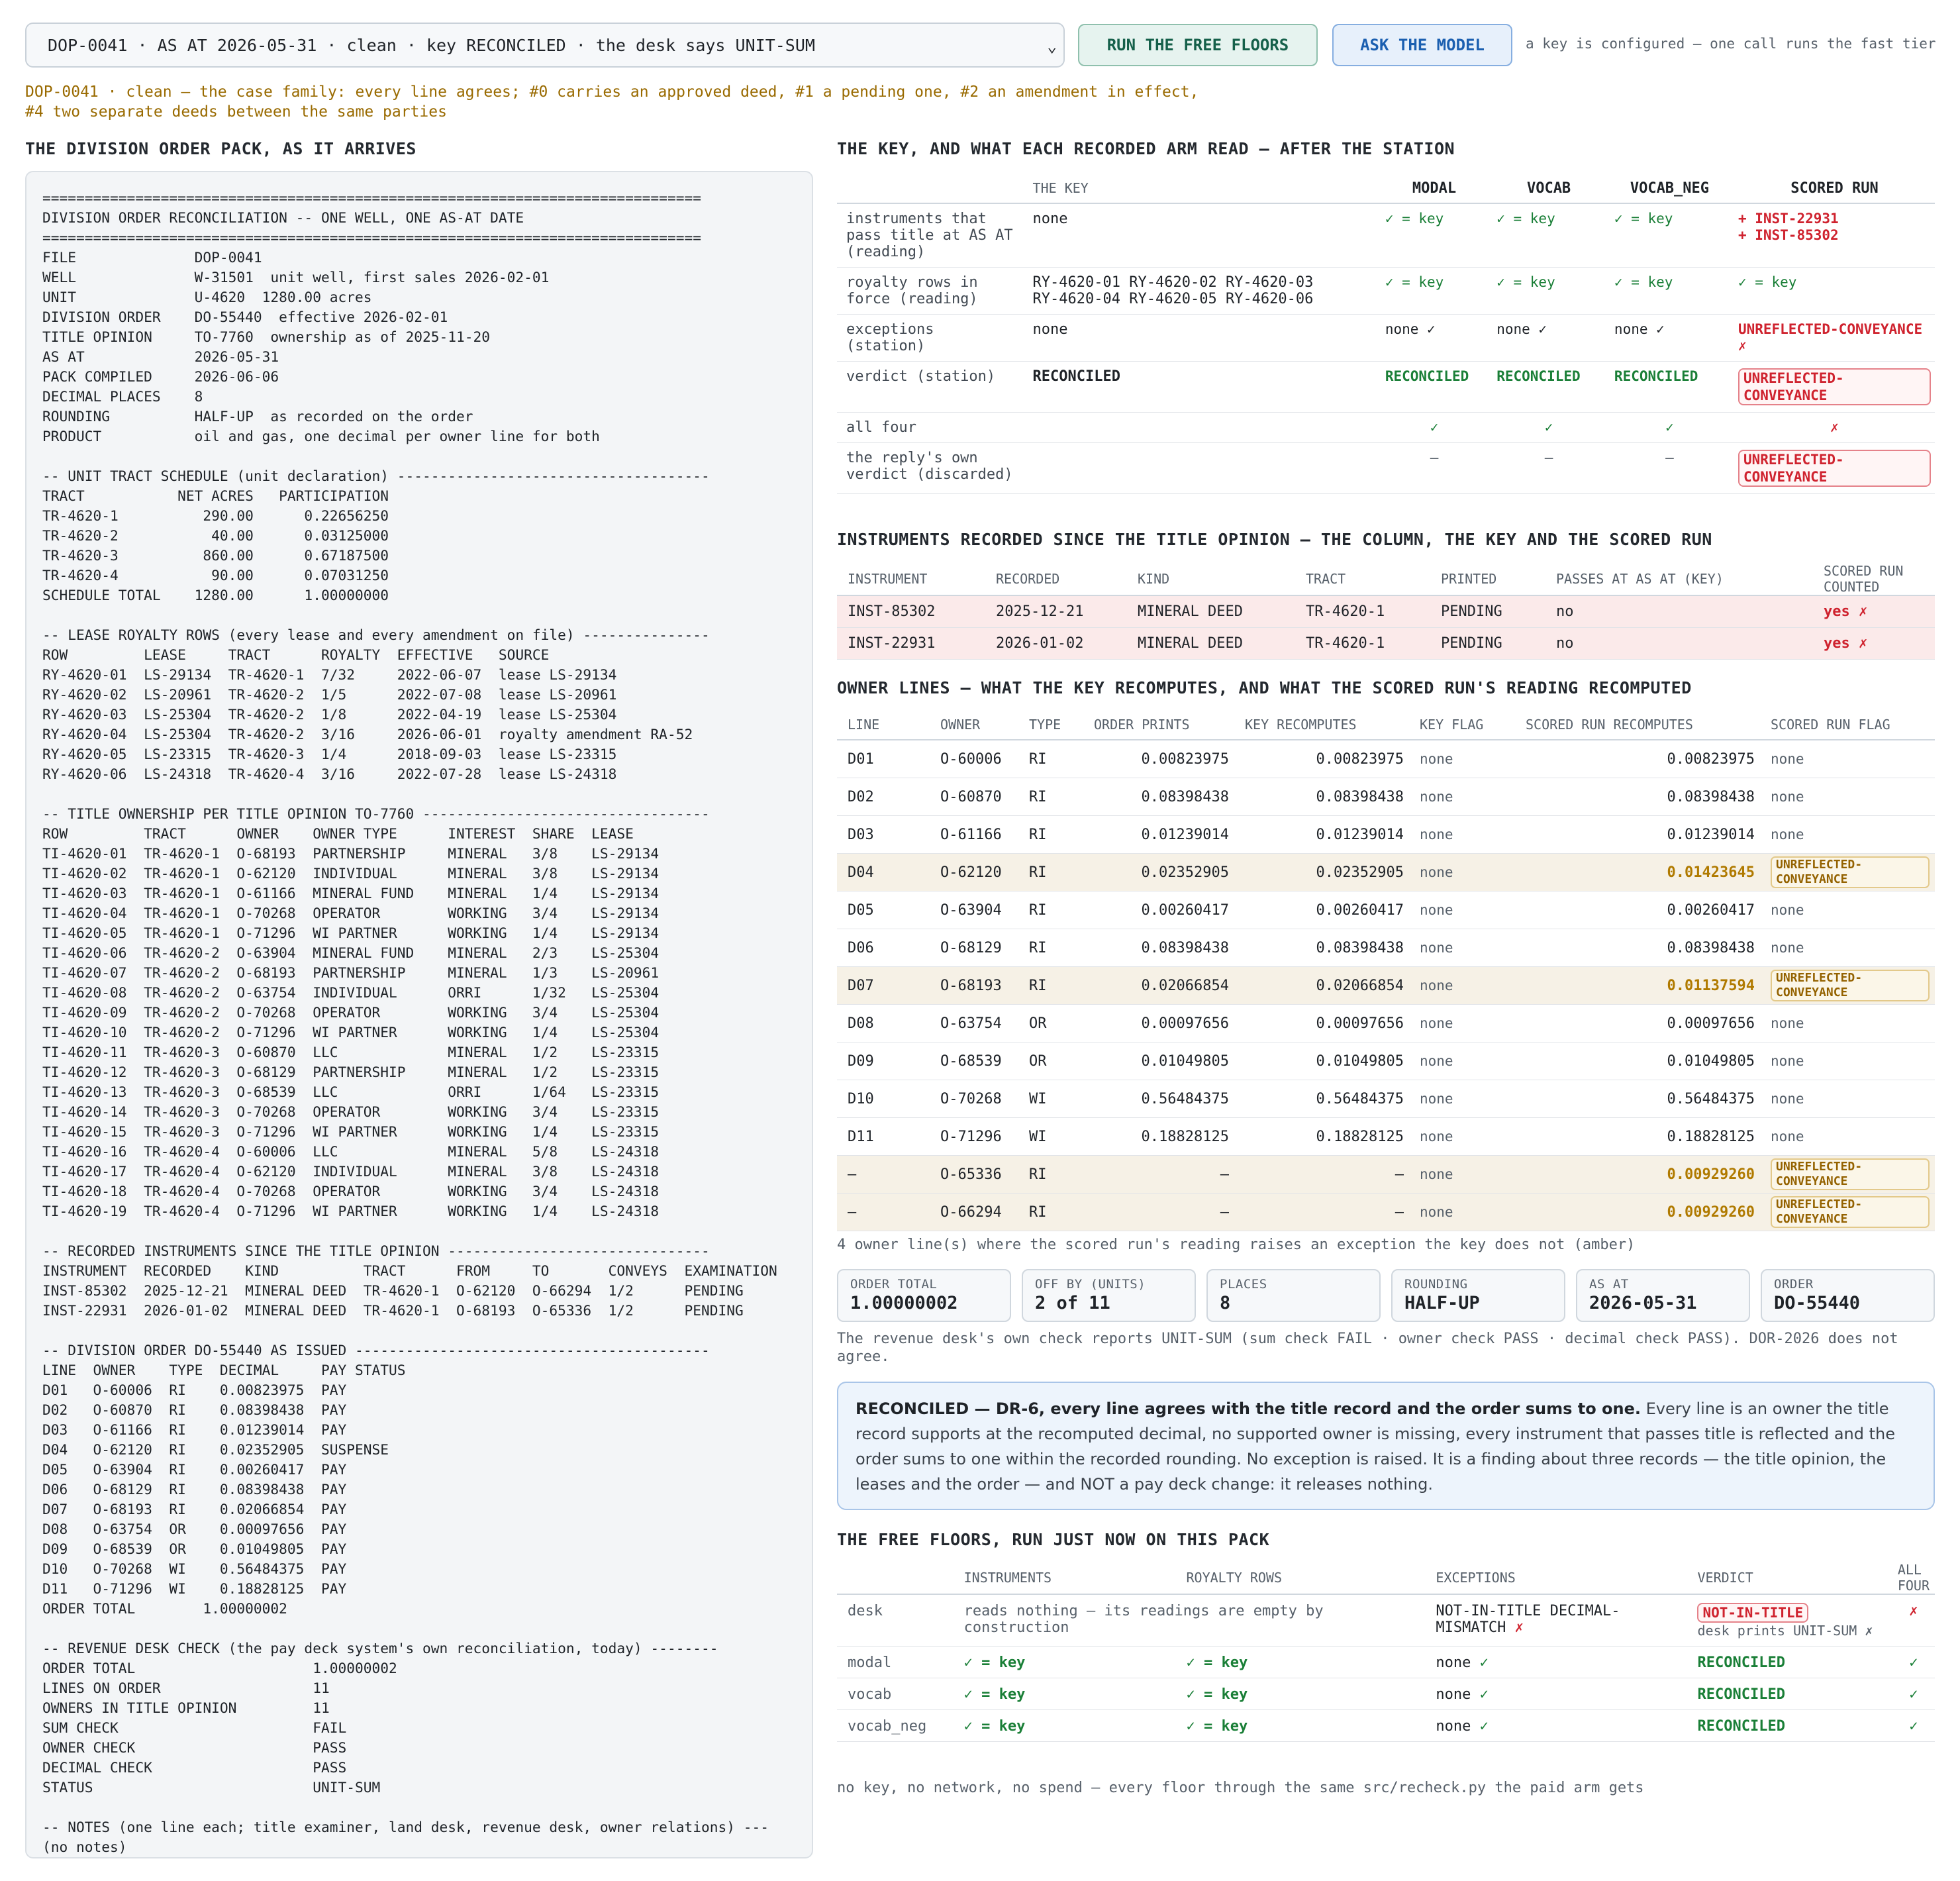 Image resolution: width=1960 pixels, height=1881 pixels. Describe the element at coordinates (1794, 1284) in the screenshot. I see `stat-label: ORDER` at that location.